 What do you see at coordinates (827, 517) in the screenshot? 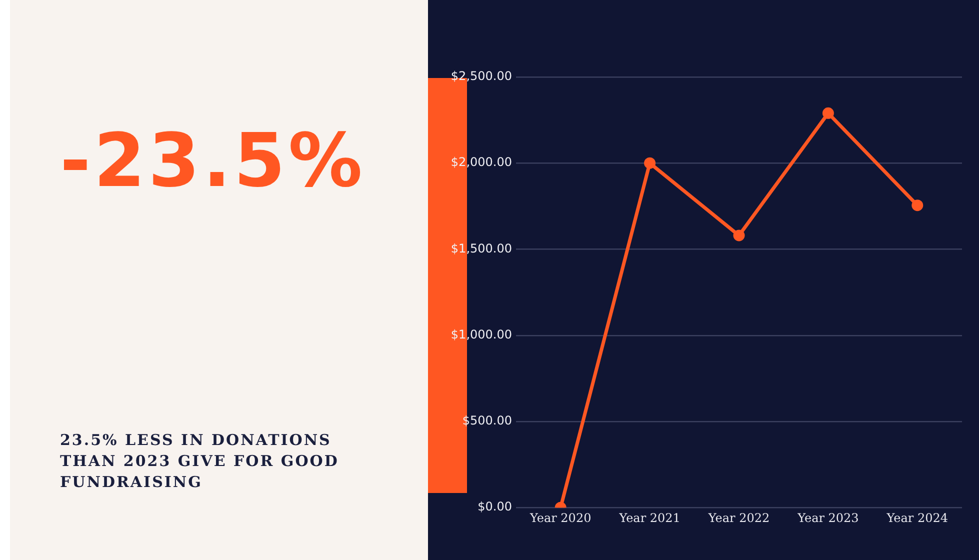
I see `x-tick-label: Year 2023` at bounding box center [827, 517].